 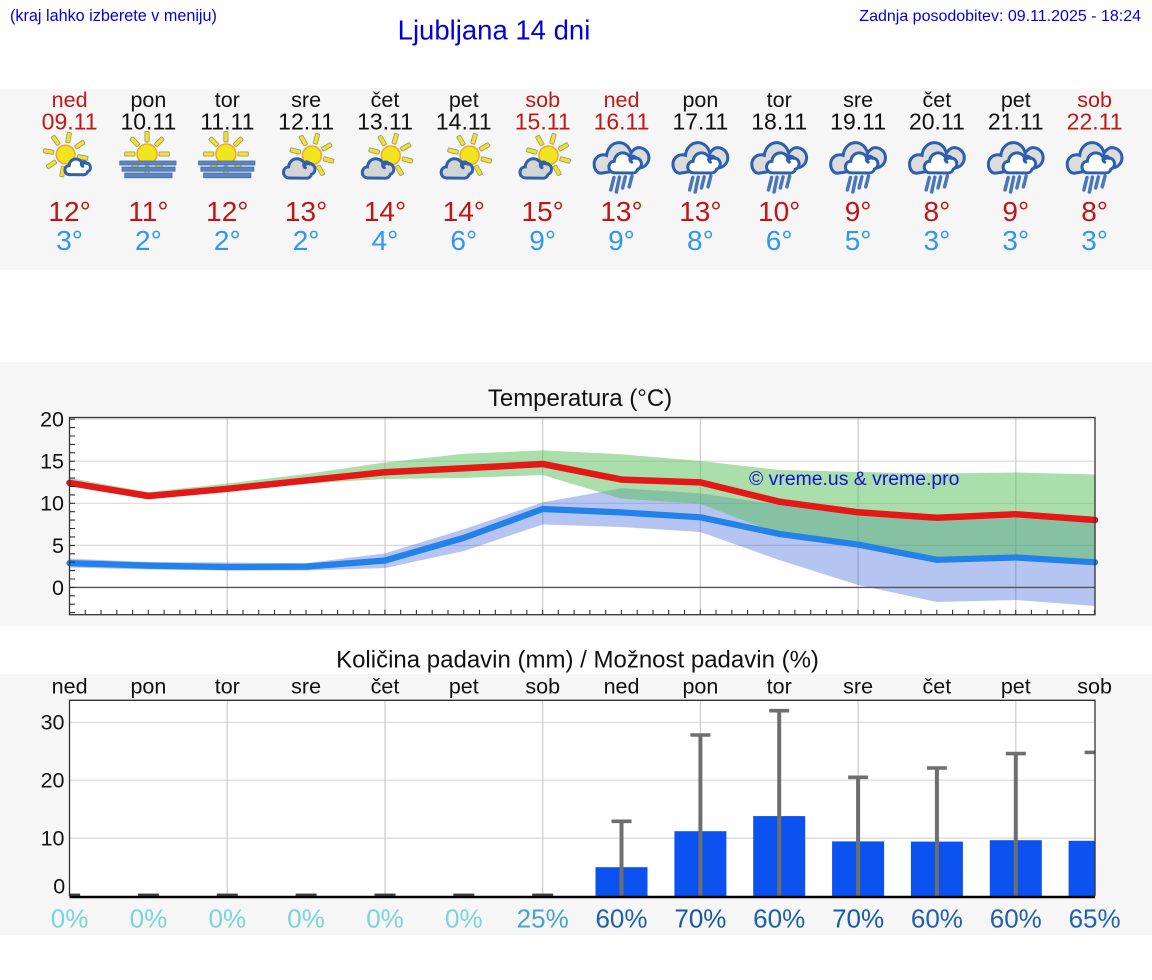 I want to click on svg-text: 15, so click(x=52, y=462).